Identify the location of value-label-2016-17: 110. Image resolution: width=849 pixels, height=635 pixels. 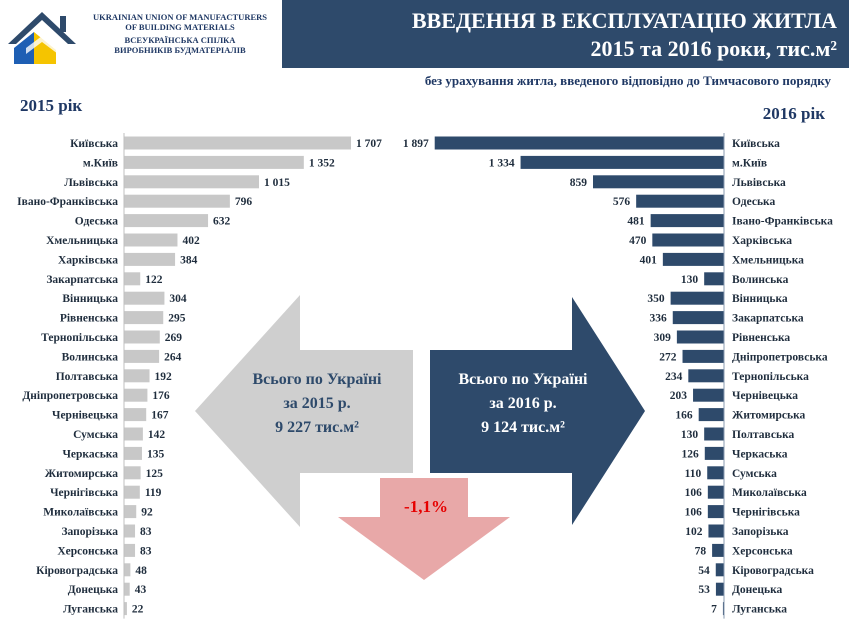
(693, 474).